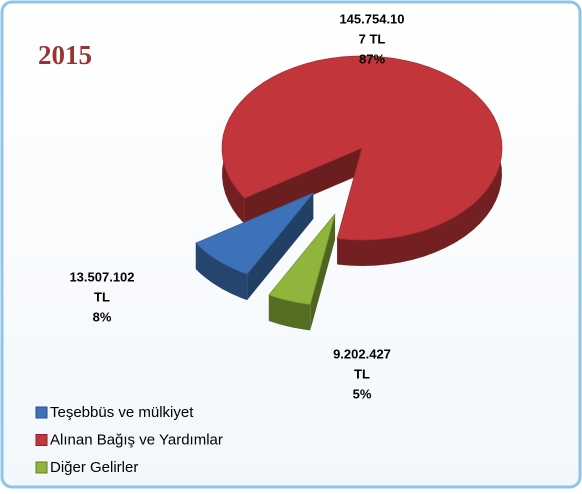 The image size is (582, 494). What do you see at coordinates (372, 38) in the screenshot?
I see `data-label: 7 TL` at bounding box center [372, 38].